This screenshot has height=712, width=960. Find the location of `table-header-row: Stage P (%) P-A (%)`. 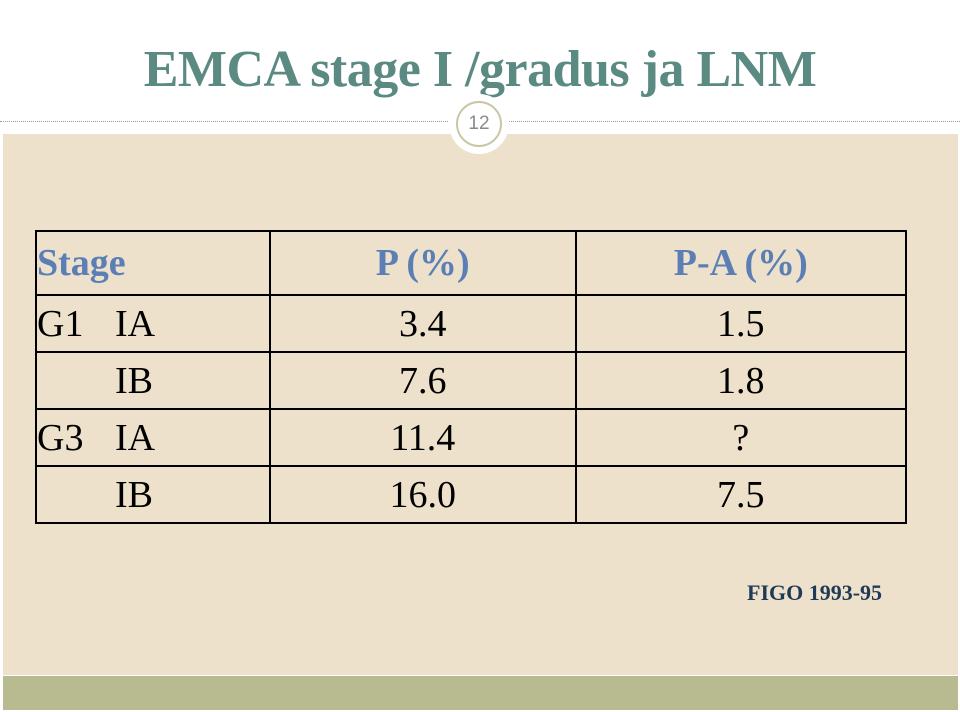

table-header-row: Stage P (%) P-A (%) is located at coordinates (471, 263).